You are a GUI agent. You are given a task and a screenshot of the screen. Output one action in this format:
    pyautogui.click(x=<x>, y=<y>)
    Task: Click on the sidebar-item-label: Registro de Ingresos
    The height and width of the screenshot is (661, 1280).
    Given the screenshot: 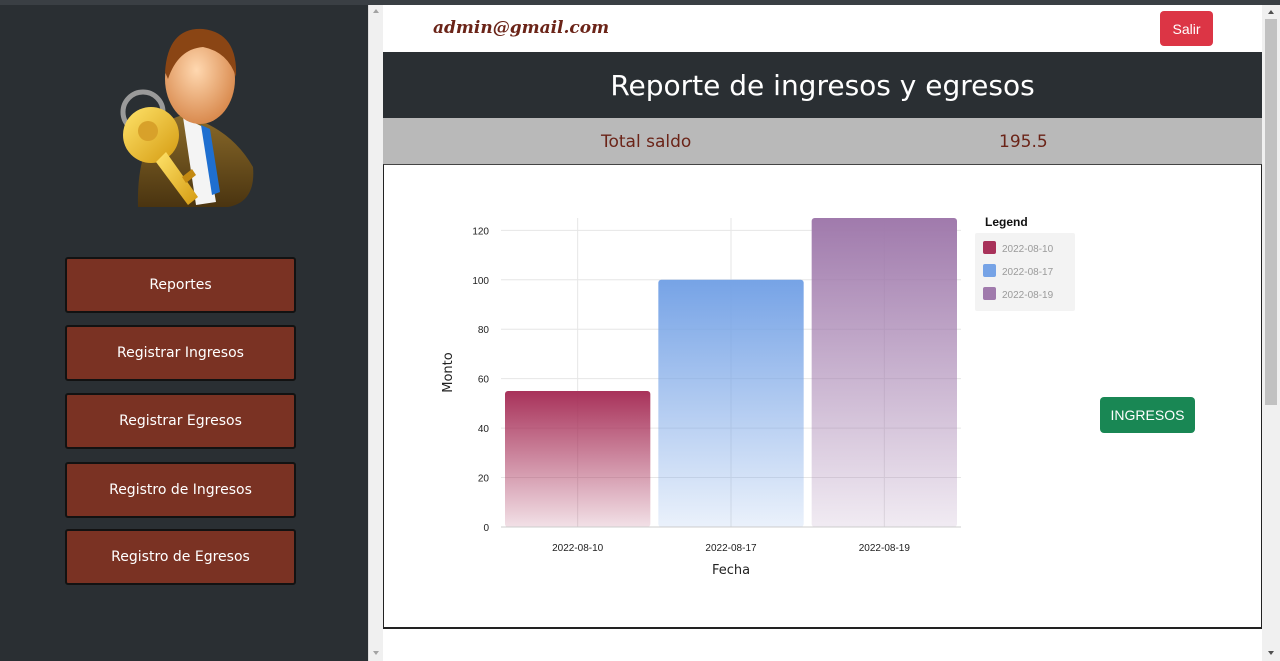 What is the action you would take?
    pyautogui.click(x=180, y=490)
    